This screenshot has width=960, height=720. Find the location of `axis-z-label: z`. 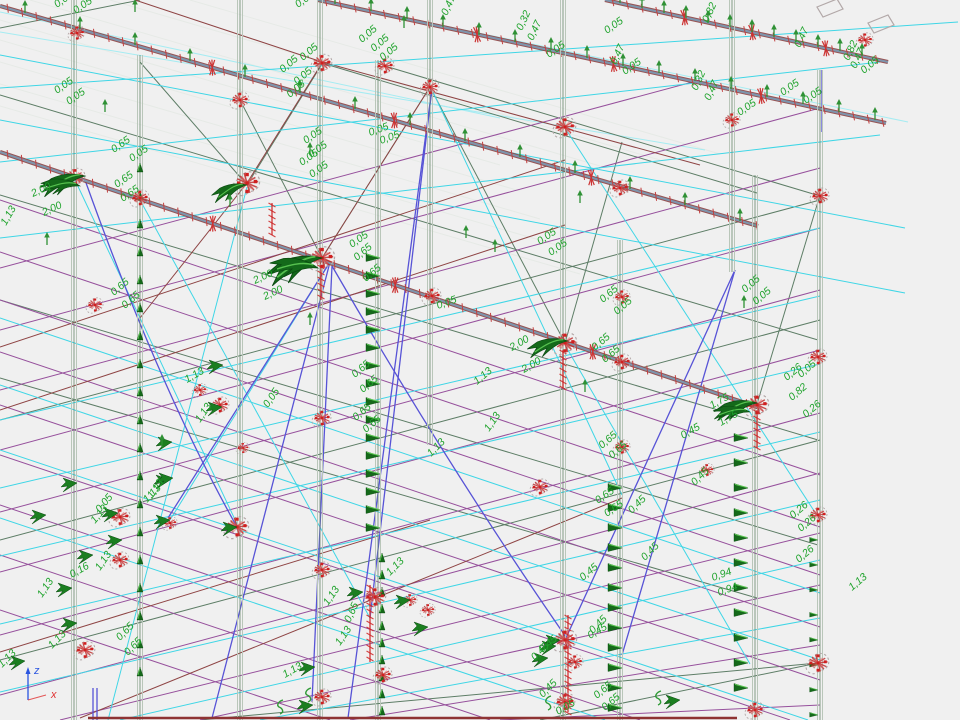

axis-z-label: z is located at coordinates (36, 671).